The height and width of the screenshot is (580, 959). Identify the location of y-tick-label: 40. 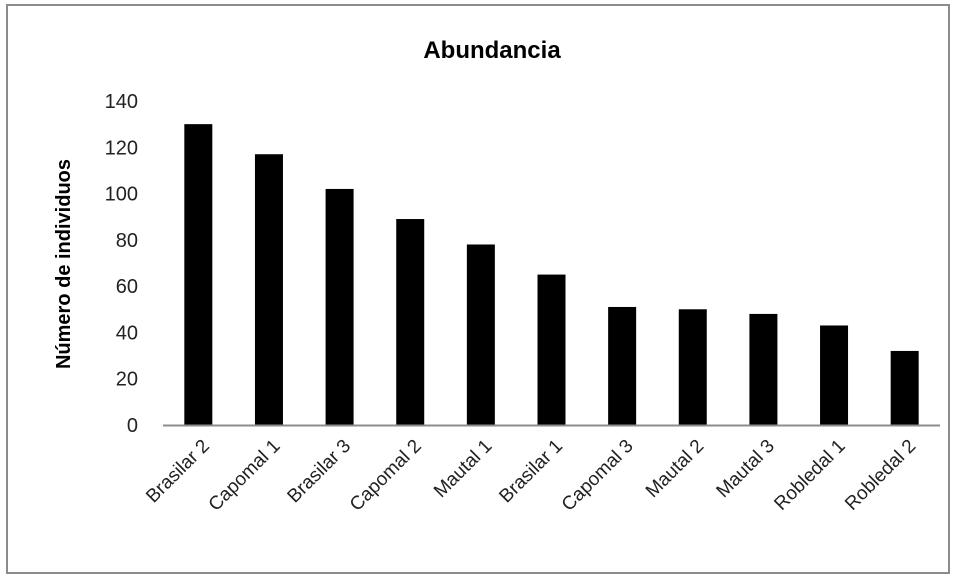
(127, 333).